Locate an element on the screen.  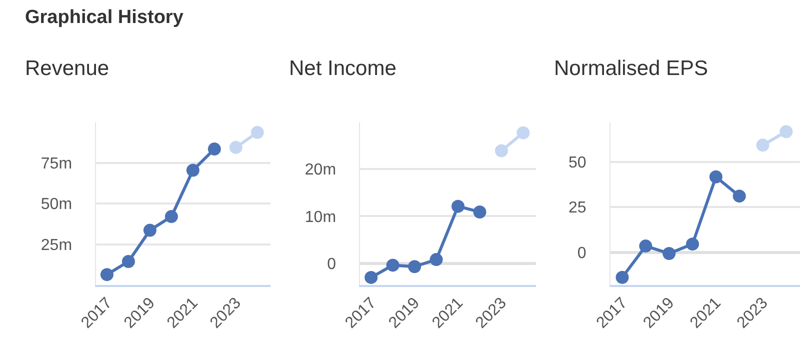
y-tick-label: 50m is located at coordinates (56, 205).